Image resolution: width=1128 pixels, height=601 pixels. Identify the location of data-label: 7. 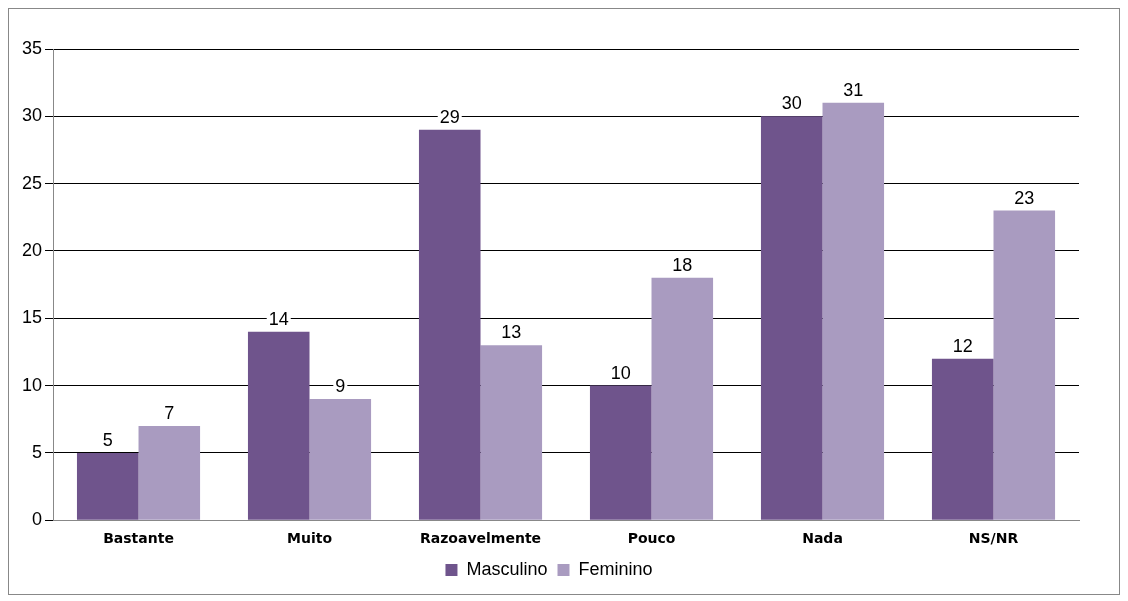
(169, 412).